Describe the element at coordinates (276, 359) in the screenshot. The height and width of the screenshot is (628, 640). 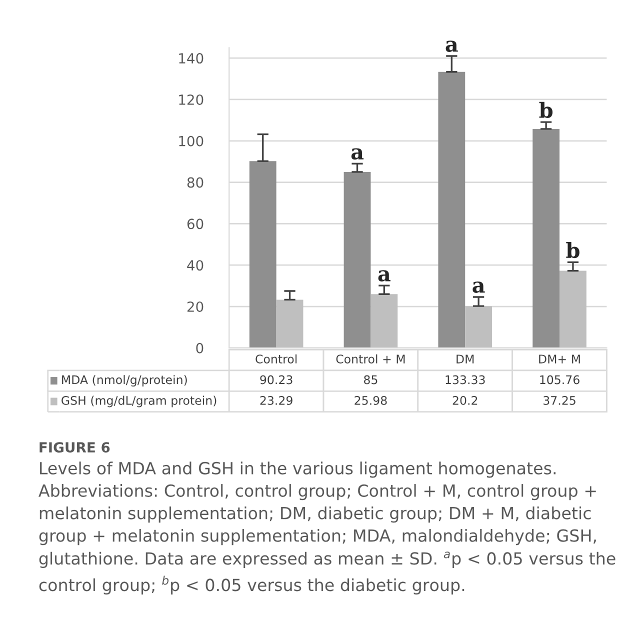
I see `x-tick-label: Control` at that location.